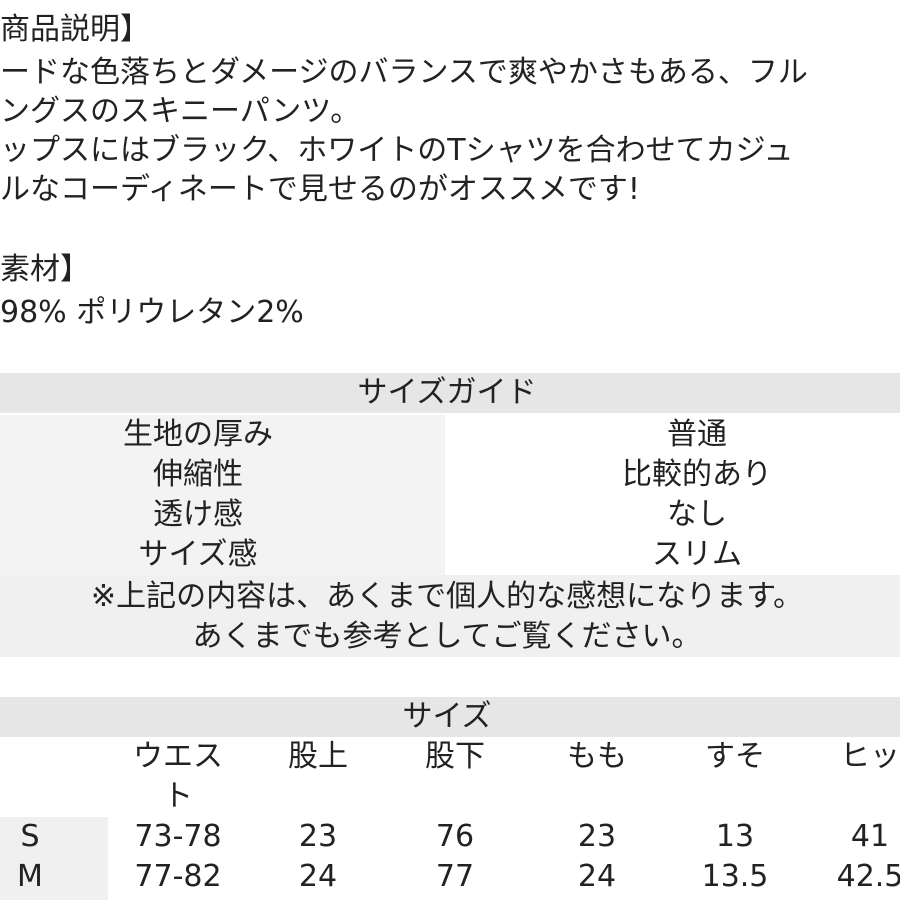 This screenshot has height=900, width=900. What do you see at coordinates (455, 876) in the screenshot?
I see `cell: 77` at bounding box center [455, 876].